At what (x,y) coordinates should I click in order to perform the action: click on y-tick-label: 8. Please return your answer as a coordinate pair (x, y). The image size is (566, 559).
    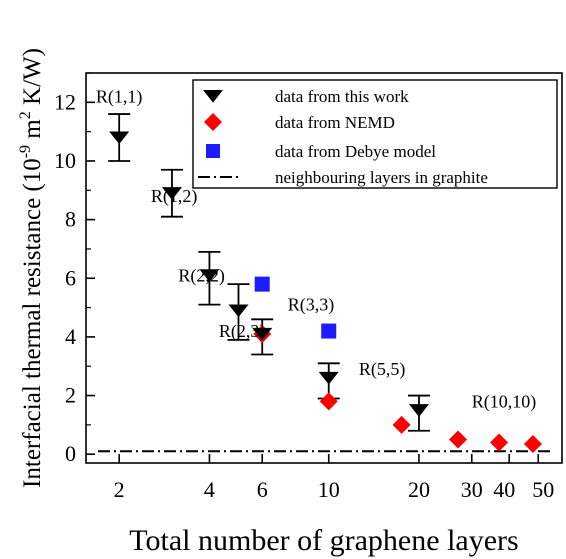
    Looking at the image, I should click on (70, 219).